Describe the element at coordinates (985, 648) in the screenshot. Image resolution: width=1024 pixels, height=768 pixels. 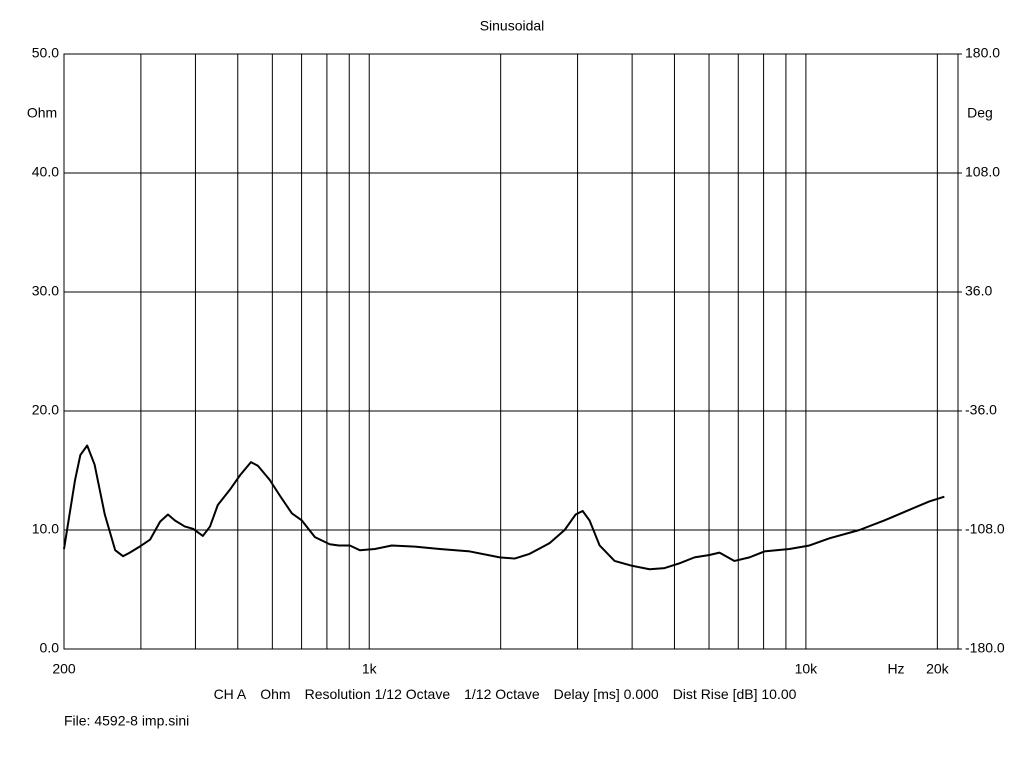
I see `y2-tick-label: -180.0` at that location.